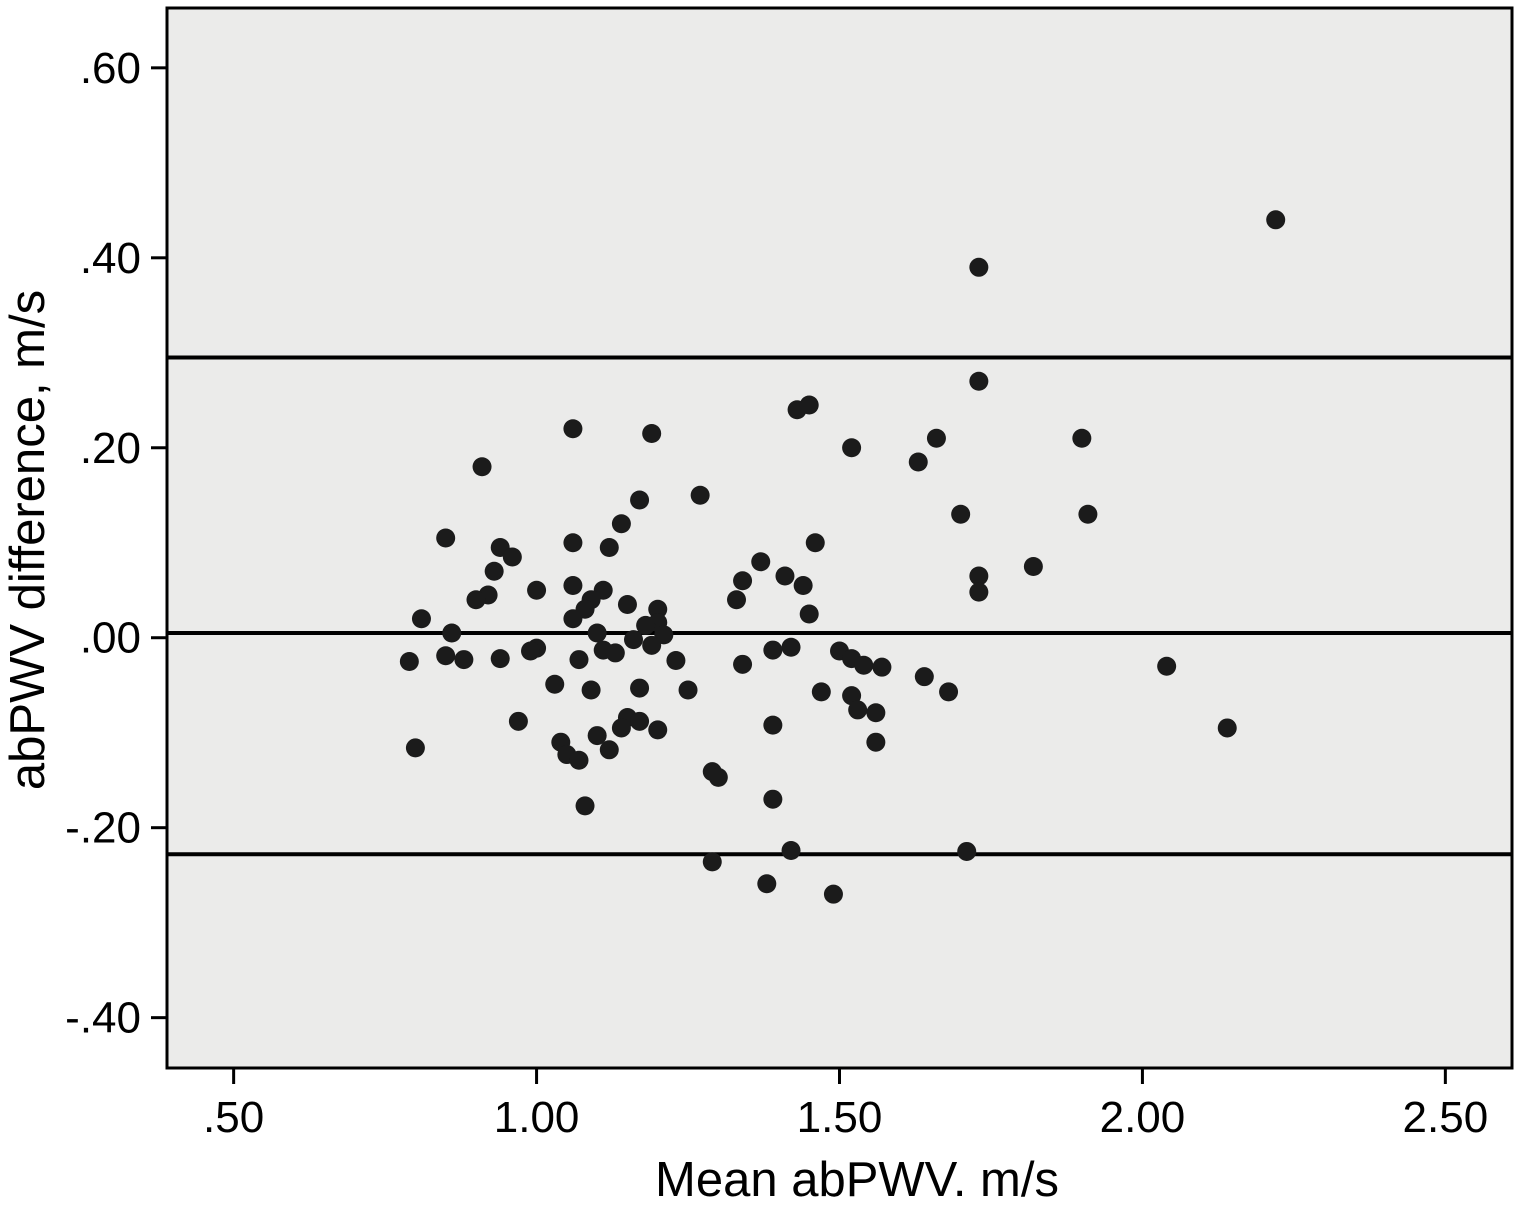 Image resolution: width=1520 pixels, height=1214 pixels. Describe the element at coordinates (857, 1180) in the screenshot. I see `x-axis-title: Mean abPWV. m/s` at that location.